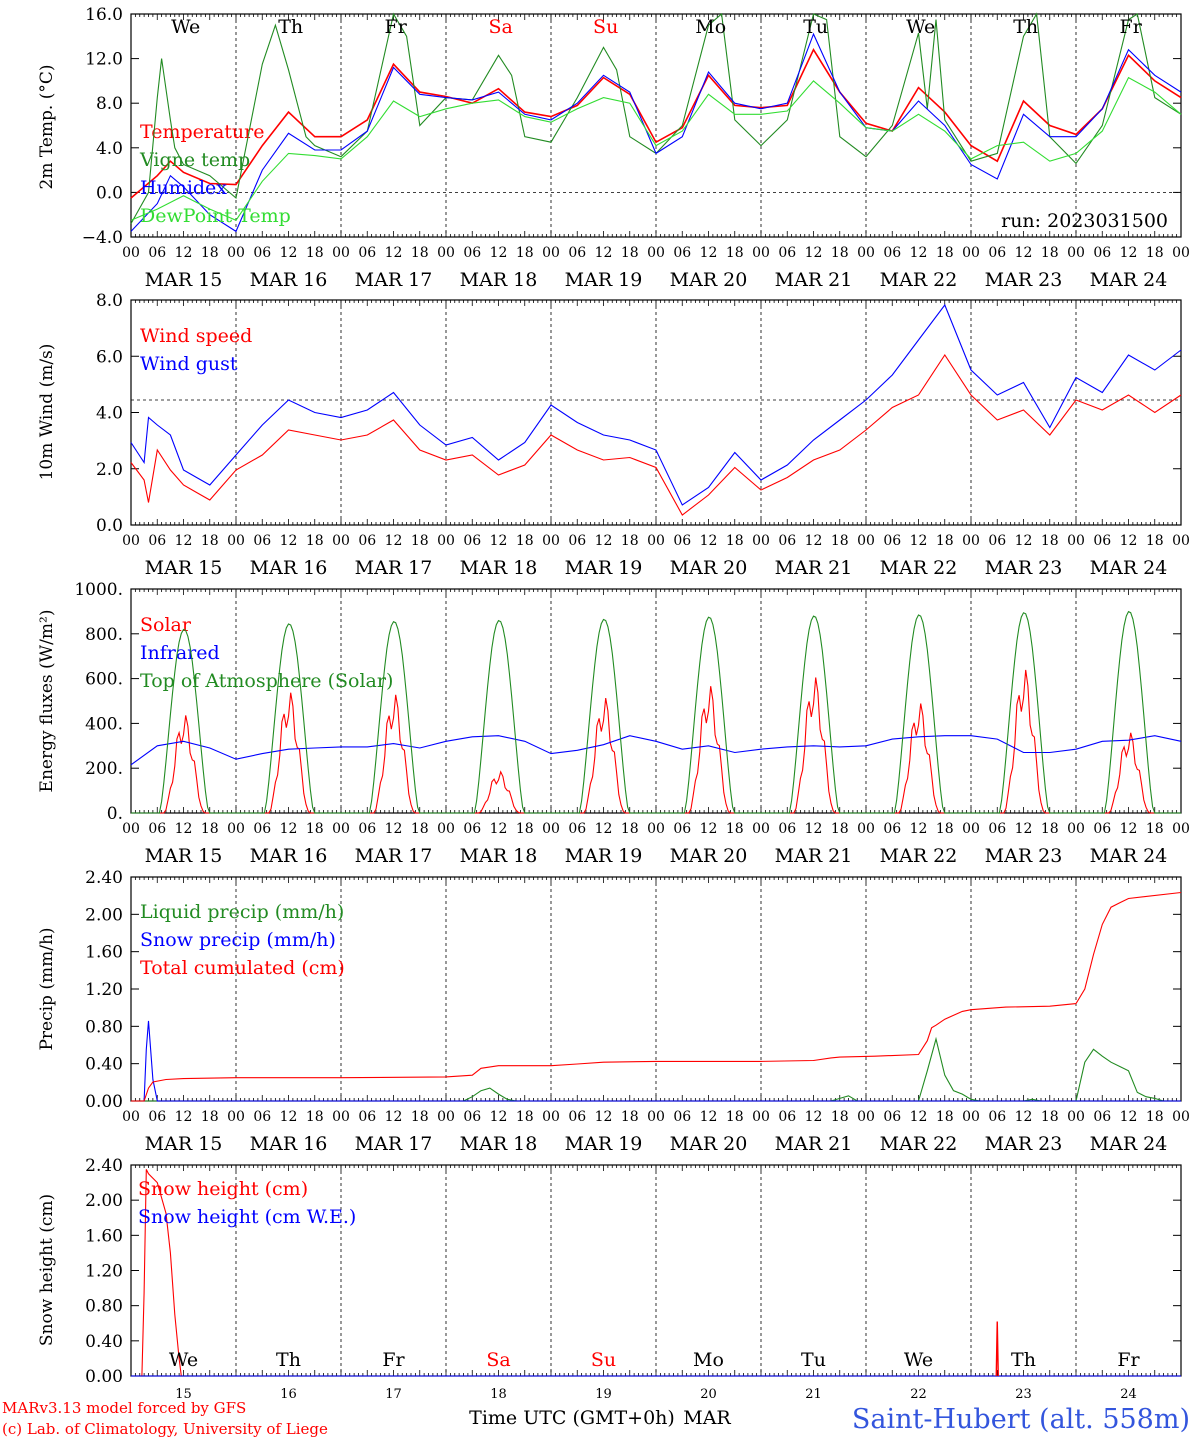 The width and height of the screenshot is (1194, 1440). What do you see at coordinates (1129, 280) in the screenshot?
I see `date-label: MAR 24` at bounding box center [1129, 280].